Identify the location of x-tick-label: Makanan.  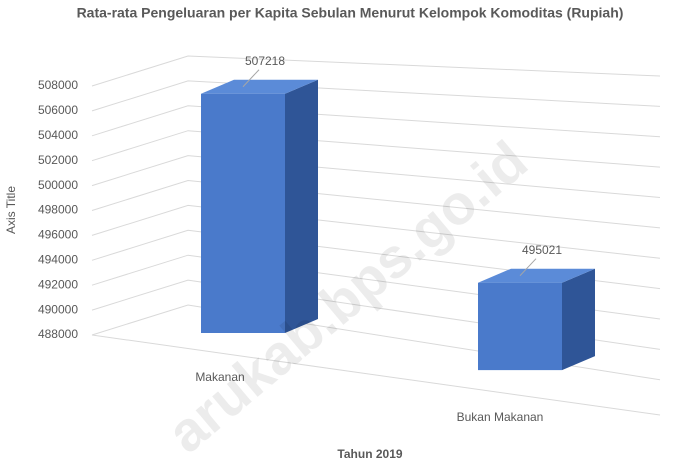
(219, 377).